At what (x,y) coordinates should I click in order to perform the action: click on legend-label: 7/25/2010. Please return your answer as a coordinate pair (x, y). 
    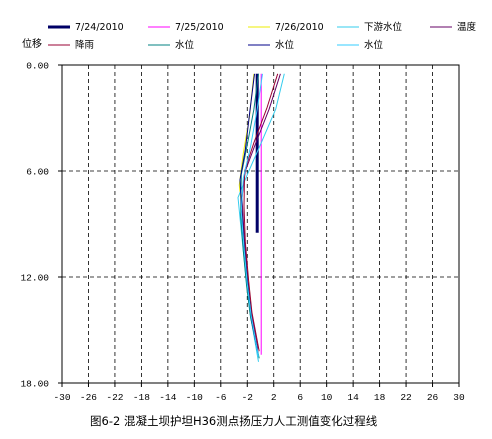
    Looking at the image, I should click on (199, 27).